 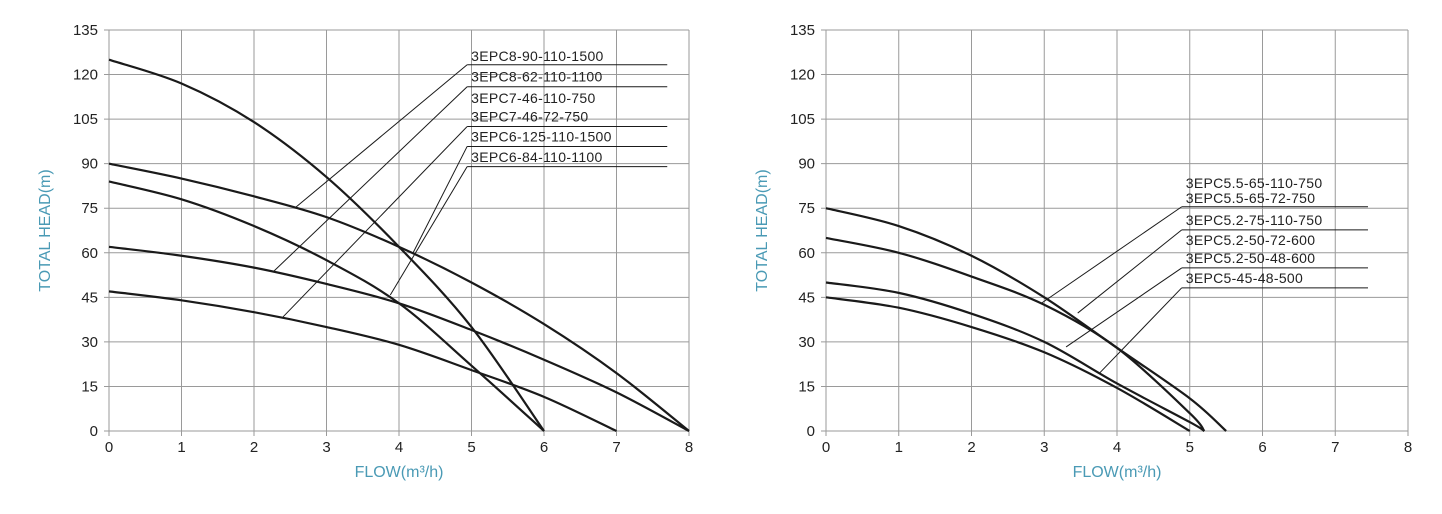 I want to click on series-line-65-curve, so click(x=1015, y=334).